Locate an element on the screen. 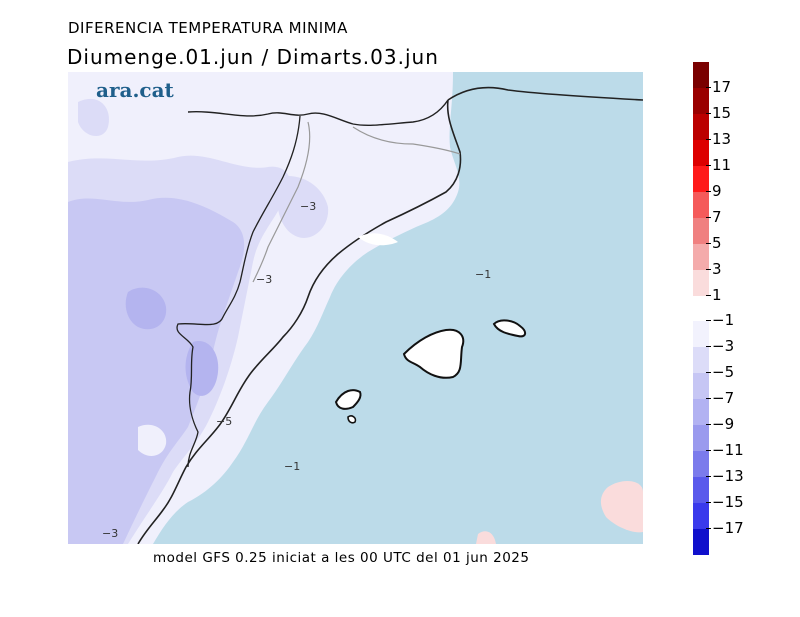 The height and width of the screenshot is (617, 800). border-west is located at coordinates (238, 291).